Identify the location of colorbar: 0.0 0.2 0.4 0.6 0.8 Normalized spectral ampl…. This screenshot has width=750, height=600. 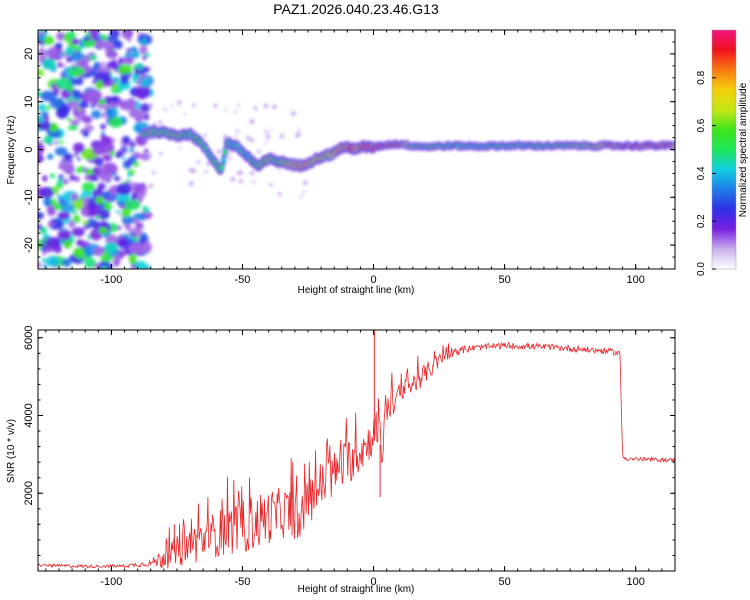
(722, 152).